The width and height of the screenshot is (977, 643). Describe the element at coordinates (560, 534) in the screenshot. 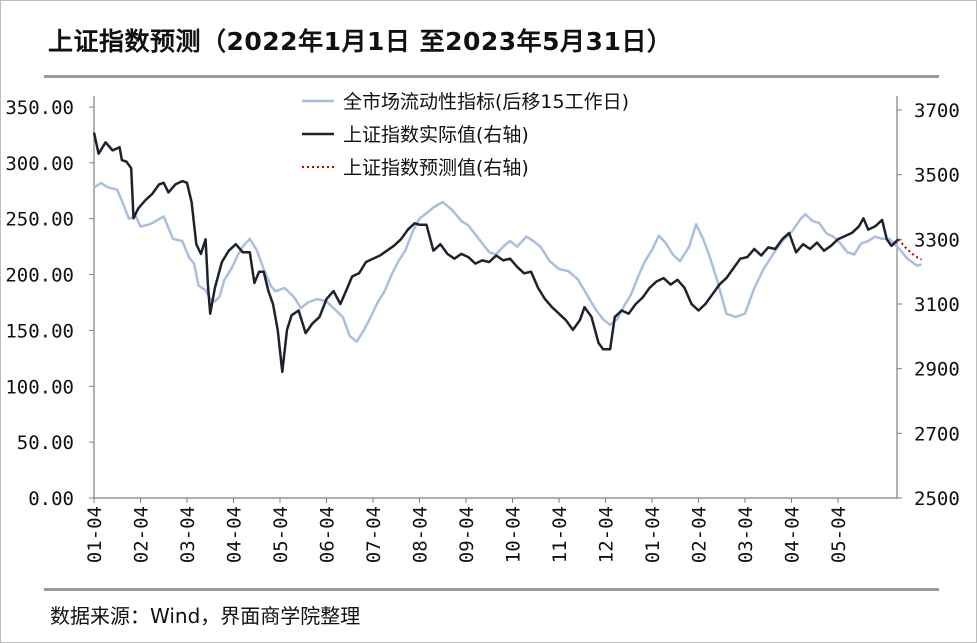

I see `x-tick-label: 11-04` at that location.